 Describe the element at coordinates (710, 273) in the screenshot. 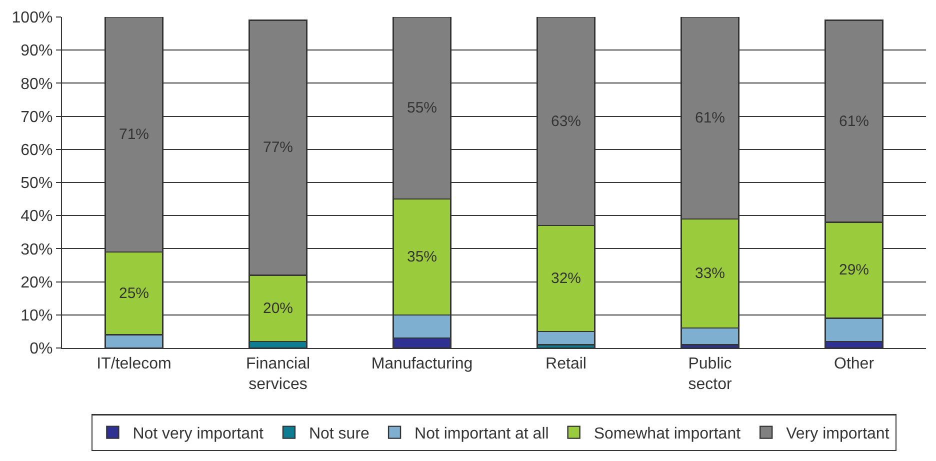

I see `data-label: 33%` at that location.